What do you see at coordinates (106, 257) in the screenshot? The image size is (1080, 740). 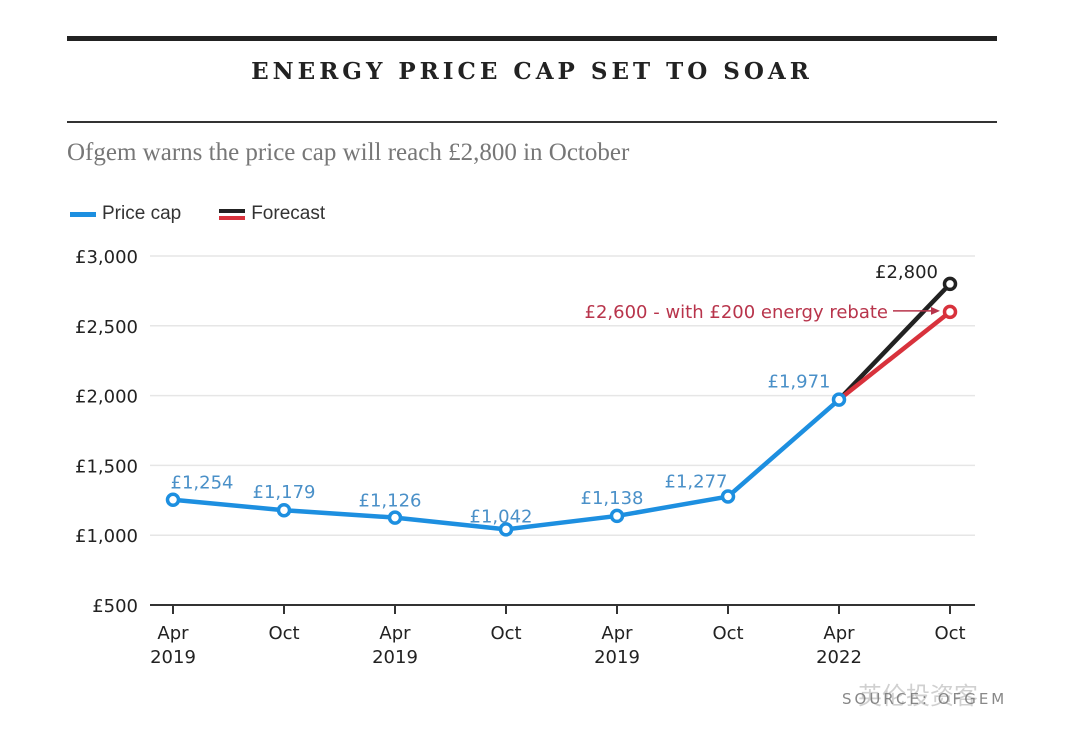 I see `y-tick-label: £3,000` at bounding box center [106, 257].